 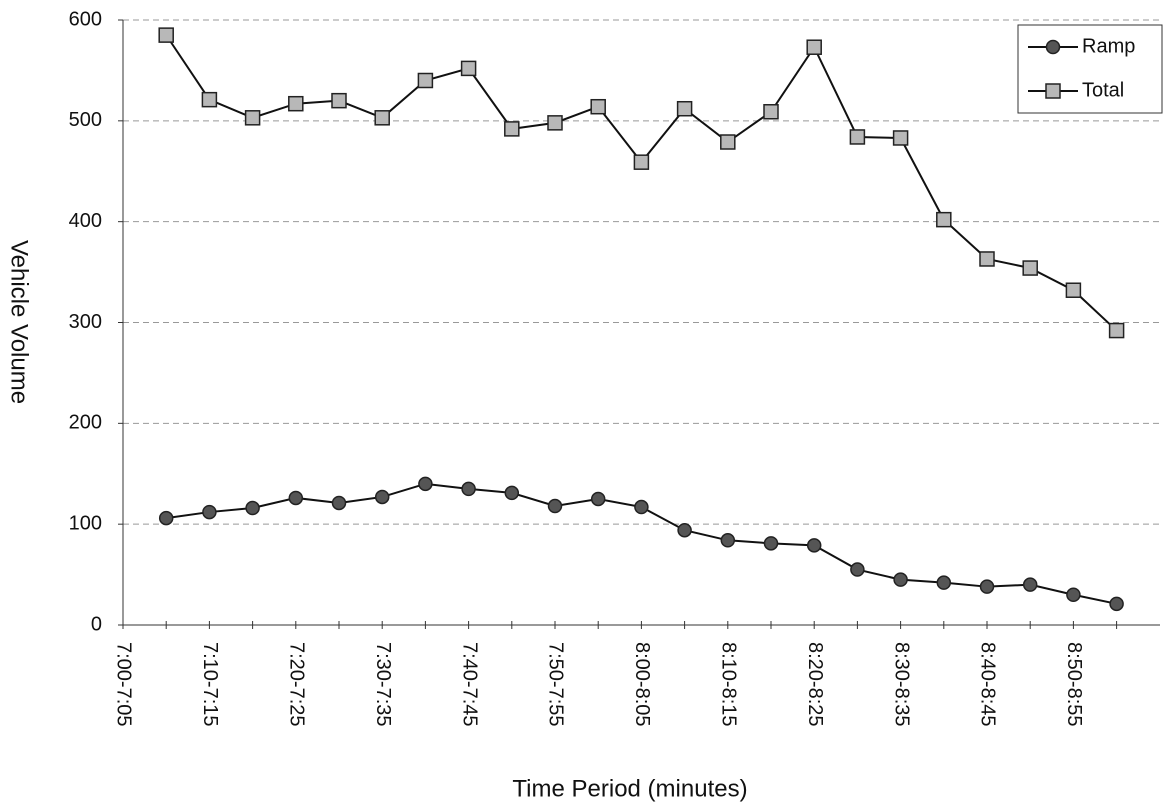 What do you see at coordinates (1090, 69) in the screenshot?
I see `legend-box` at bounding box center [1090, 69].